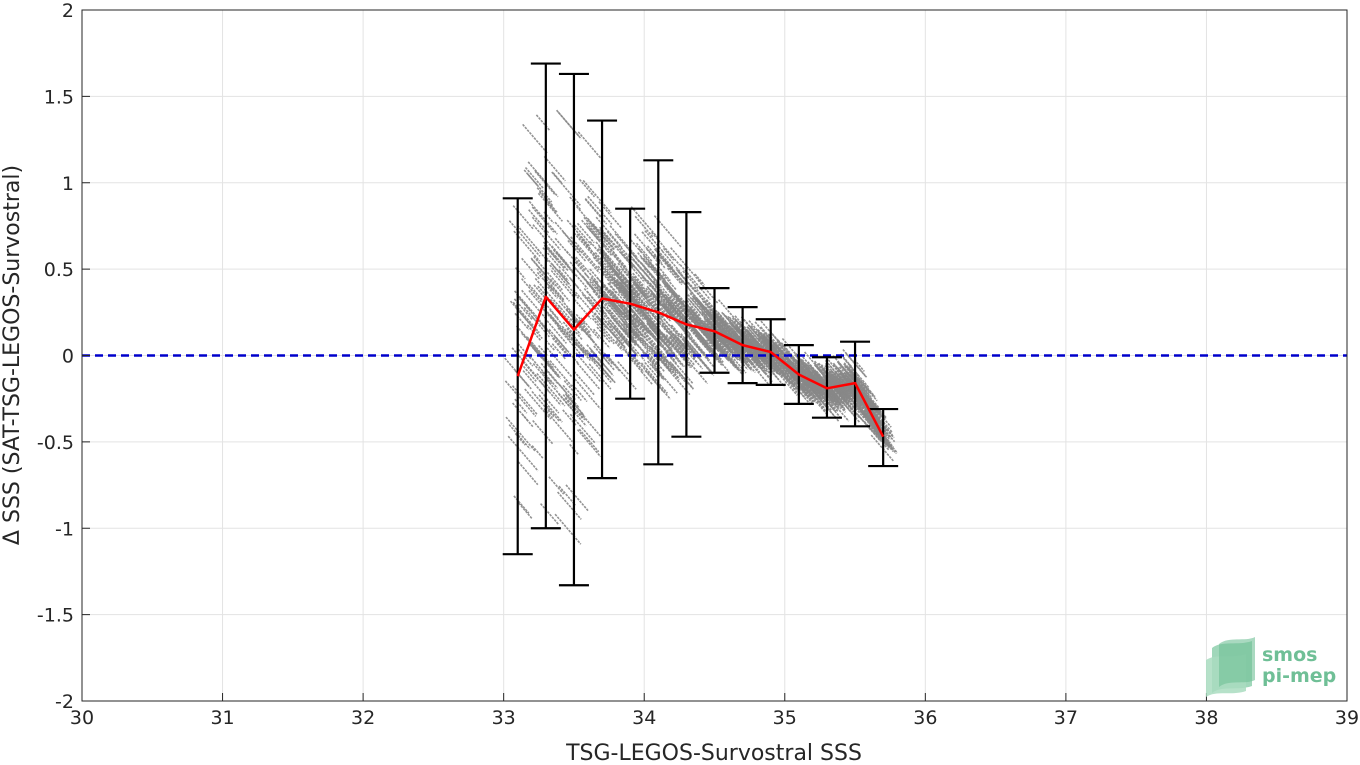 This screenshot has height=765, width=1360. Describe the element at coordinates (222, 718) in the screenshot. I see `x-tick-label: 31` at that location.